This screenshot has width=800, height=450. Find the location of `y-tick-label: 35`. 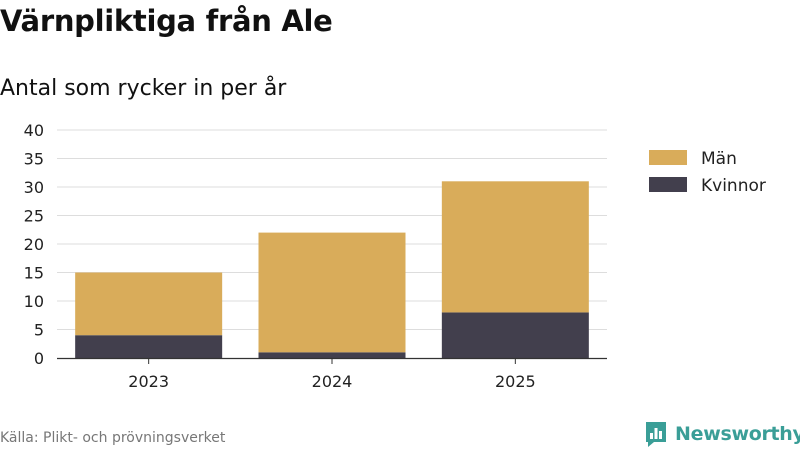

y-tick-label: 35 is located at coordinates (34, 159).